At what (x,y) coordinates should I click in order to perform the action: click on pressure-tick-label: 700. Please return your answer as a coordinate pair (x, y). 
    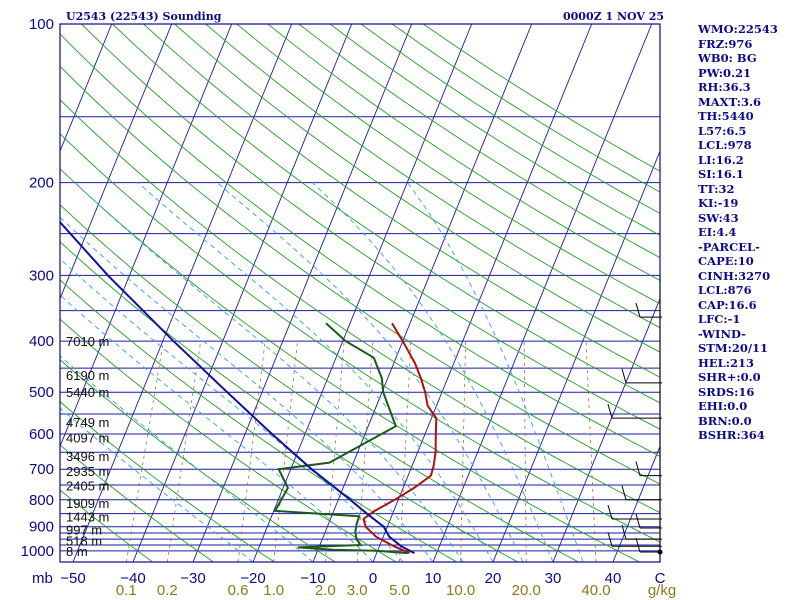
    Looking at the image, I should click on (41, 469).